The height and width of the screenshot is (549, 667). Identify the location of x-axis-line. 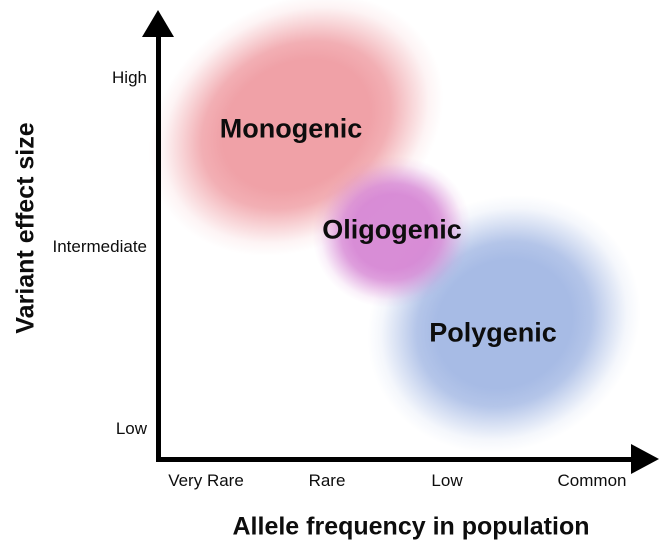
(397, 459).